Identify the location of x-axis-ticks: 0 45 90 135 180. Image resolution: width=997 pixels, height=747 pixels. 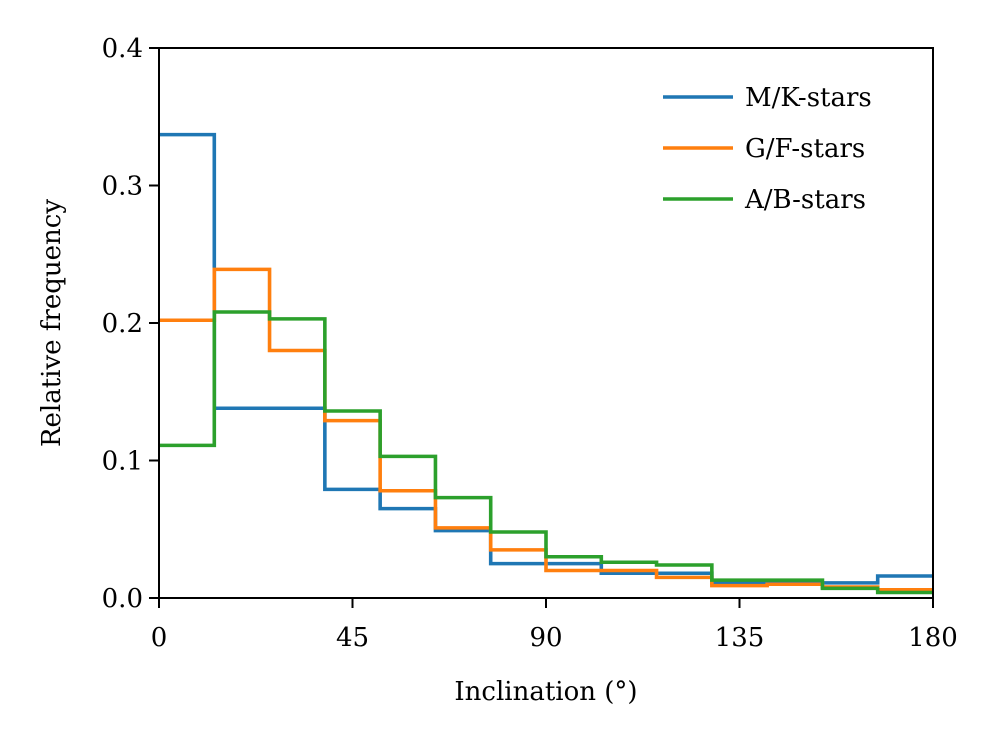
(554, 625).